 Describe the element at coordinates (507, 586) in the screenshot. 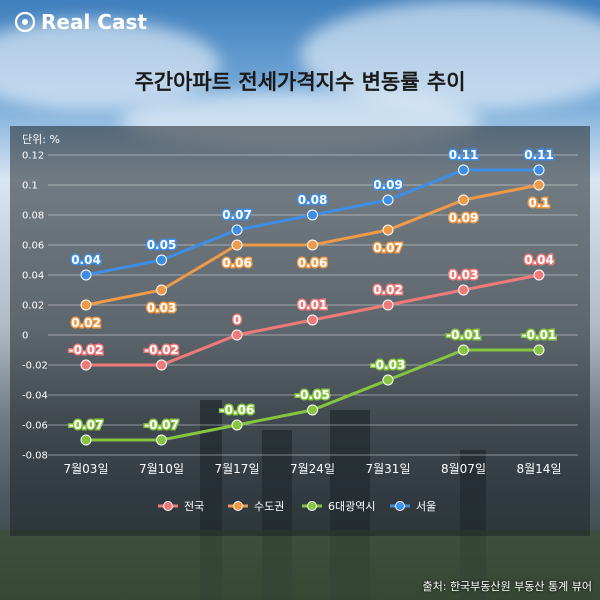

I see `source-note: 출처: 한국부동산원 부동산 통계 뷰어` at that location.